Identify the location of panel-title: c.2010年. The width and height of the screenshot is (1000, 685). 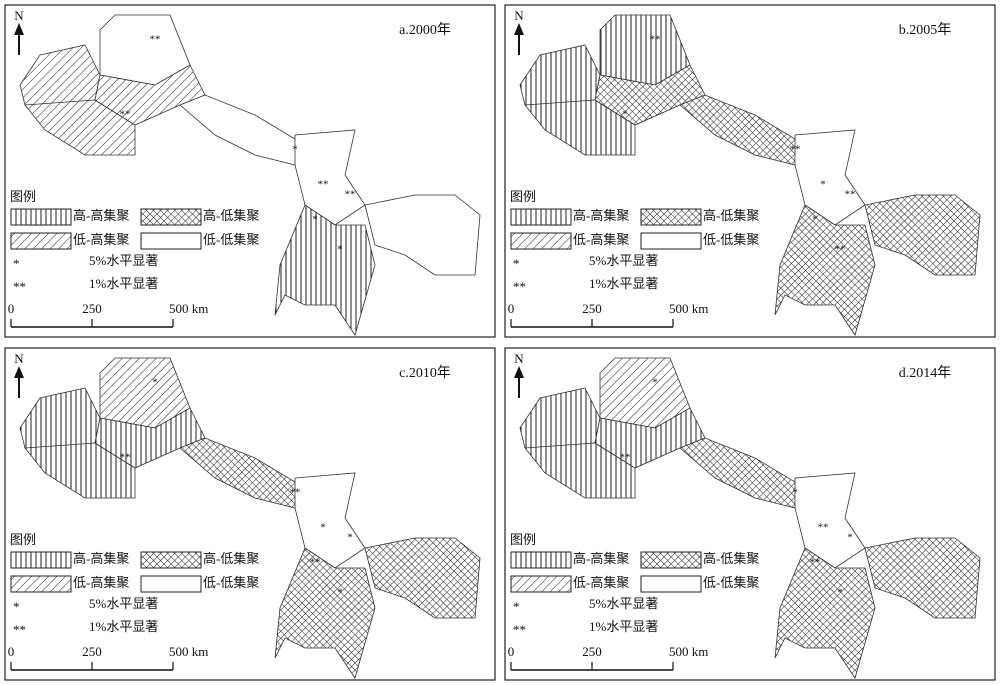
(425, 373).